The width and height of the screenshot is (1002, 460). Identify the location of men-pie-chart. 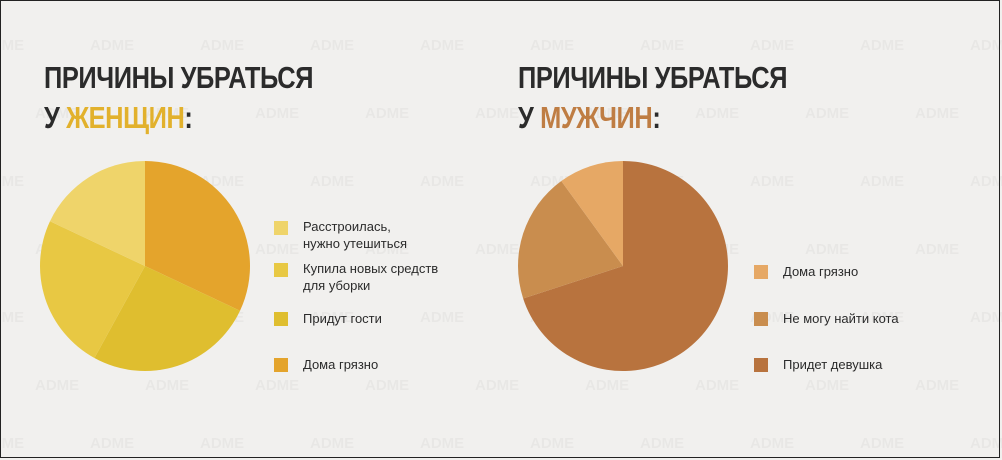
(623, 266).